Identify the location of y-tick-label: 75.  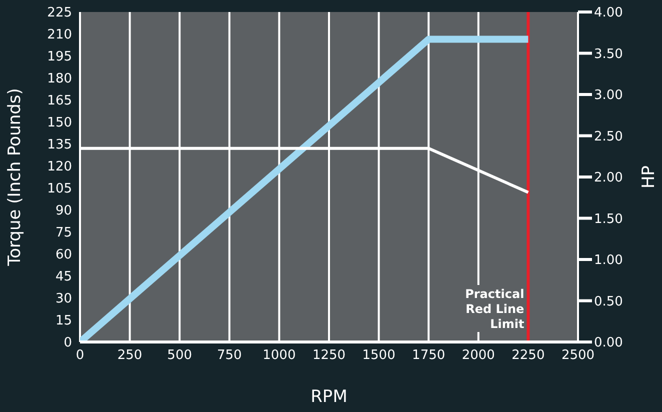
(63, 233).